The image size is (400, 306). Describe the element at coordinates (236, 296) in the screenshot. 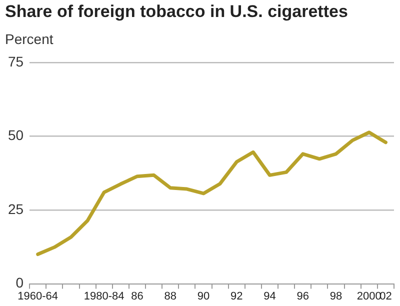

I see `x-tick-label: 92` at that location.